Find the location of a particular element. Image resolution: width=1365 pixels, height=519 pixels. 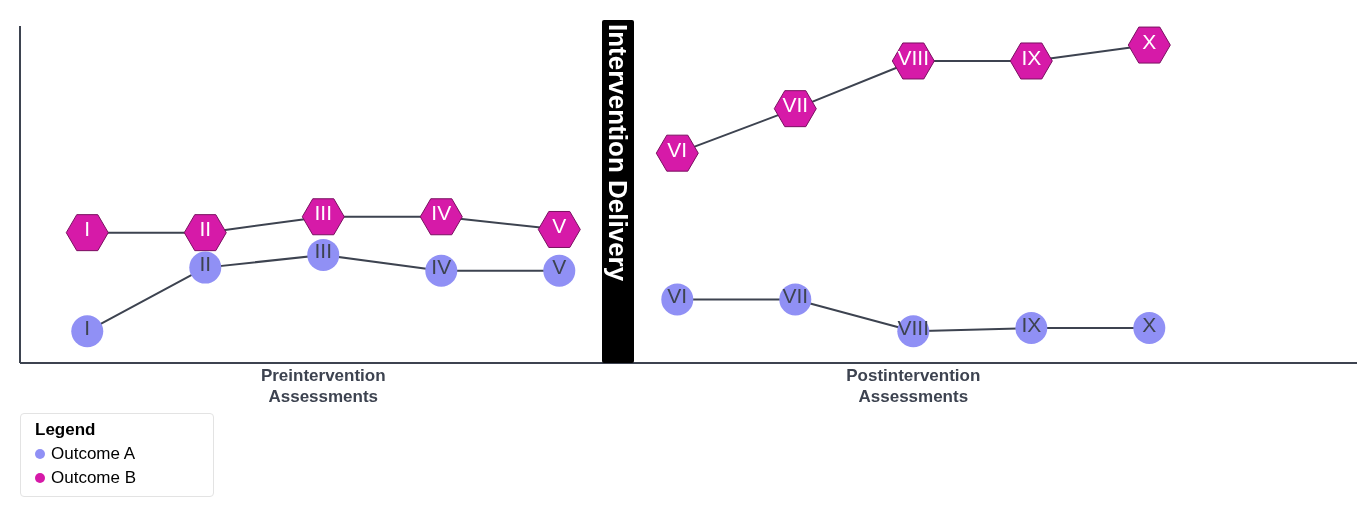

x-tick-label: I is located at coordinates (87, 327).